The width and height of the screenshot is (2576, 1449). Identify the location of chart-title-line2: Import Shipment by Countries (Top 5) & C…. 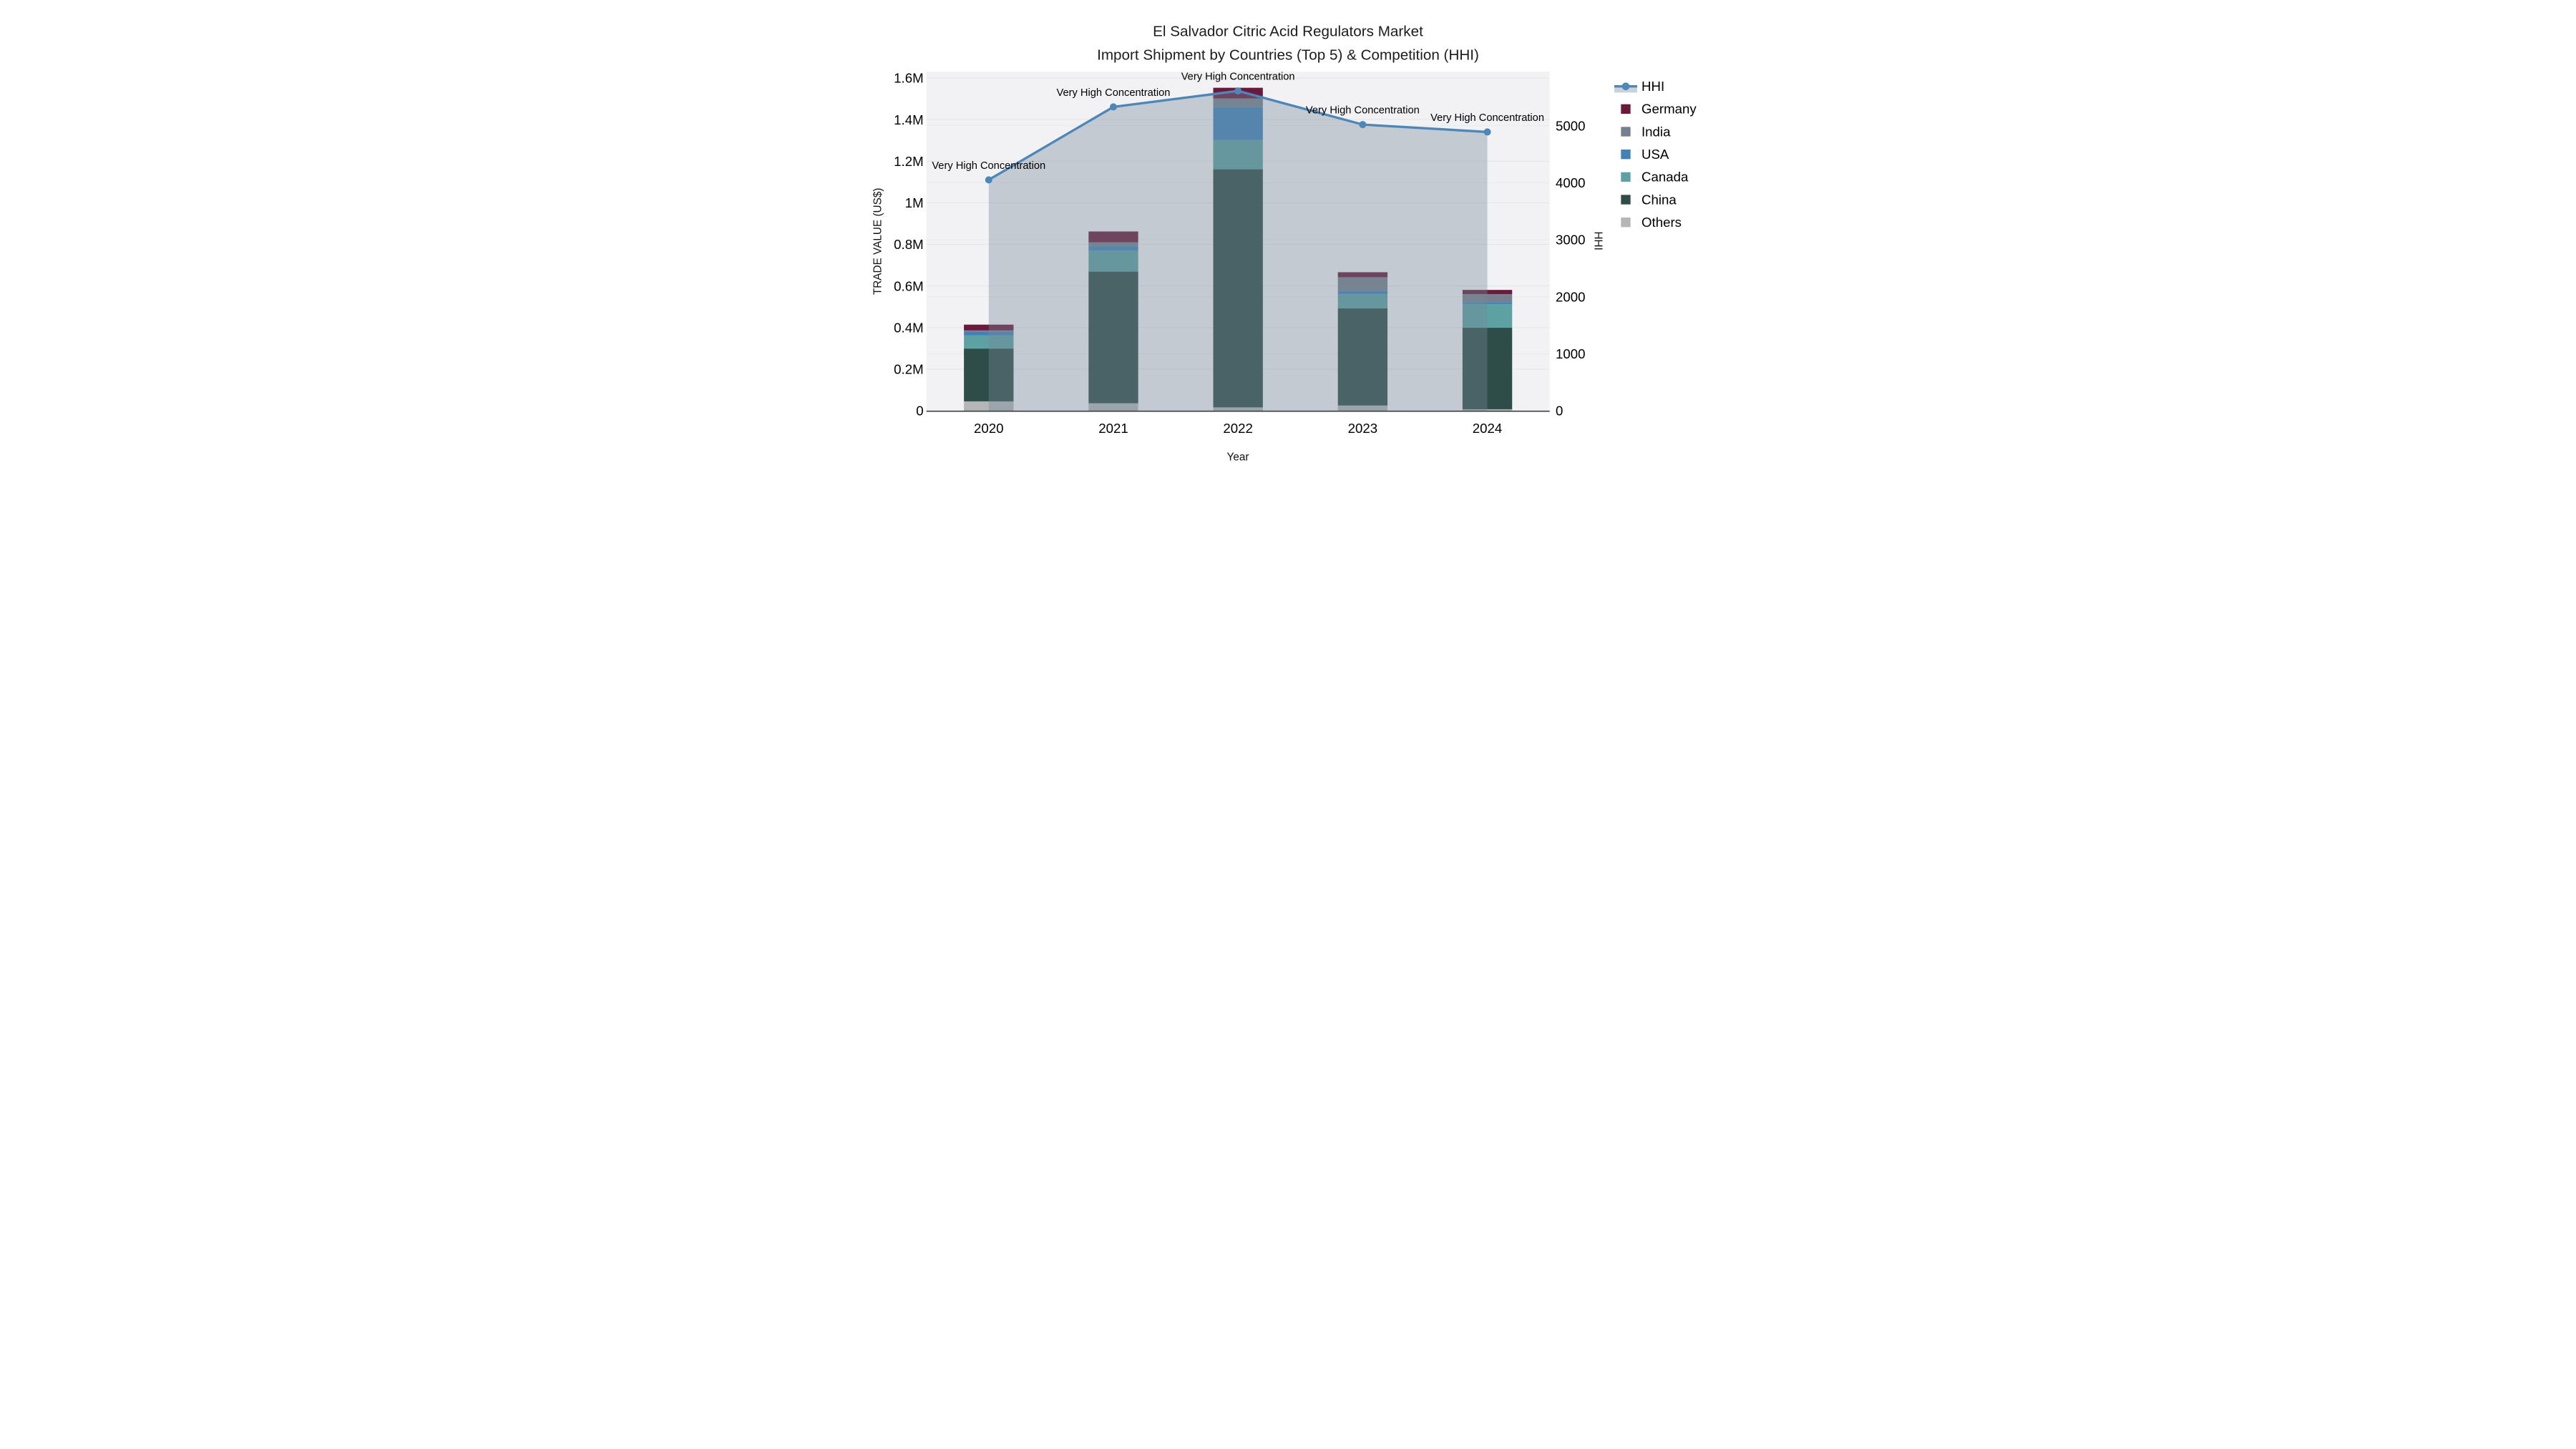
(1288, 55).